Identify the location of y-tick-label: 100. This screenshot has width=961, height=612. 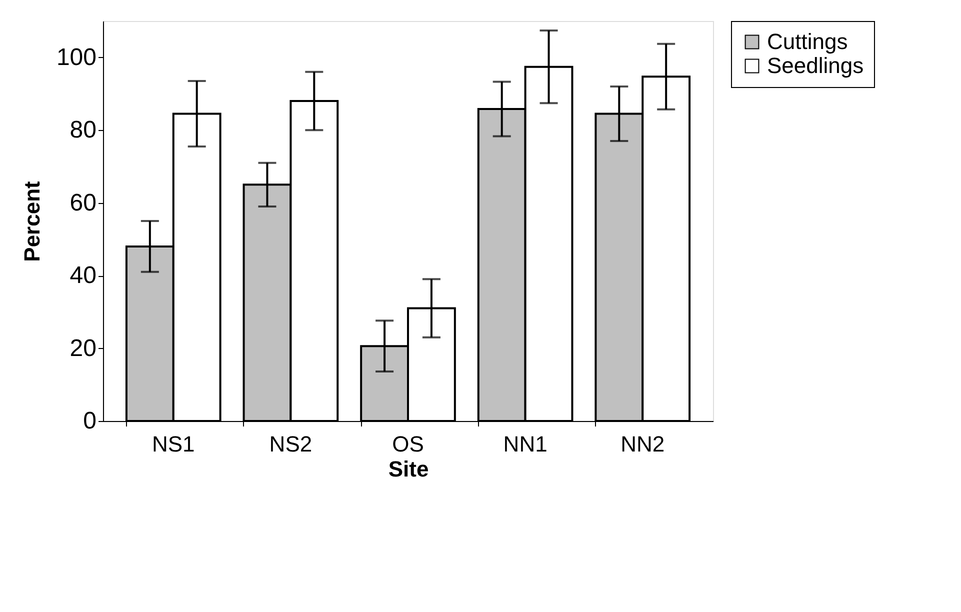
(76, 57).